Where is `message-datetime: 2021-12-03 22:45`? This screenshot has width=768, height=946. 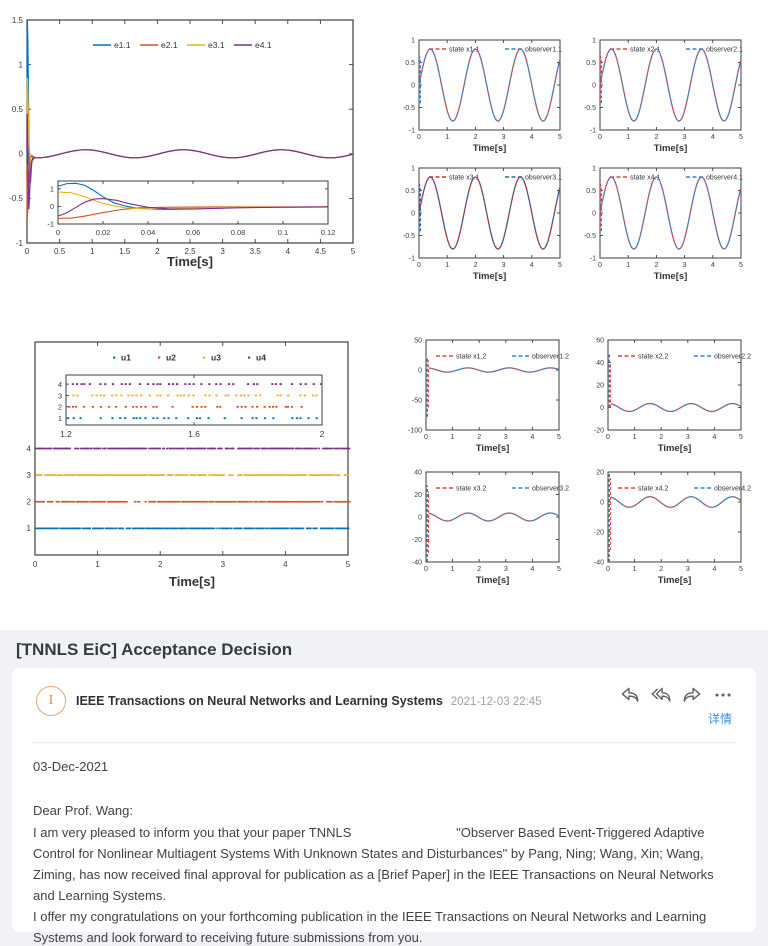 message-datetime: 2021-12-03 22:45 is located at coordinates (496, 702).